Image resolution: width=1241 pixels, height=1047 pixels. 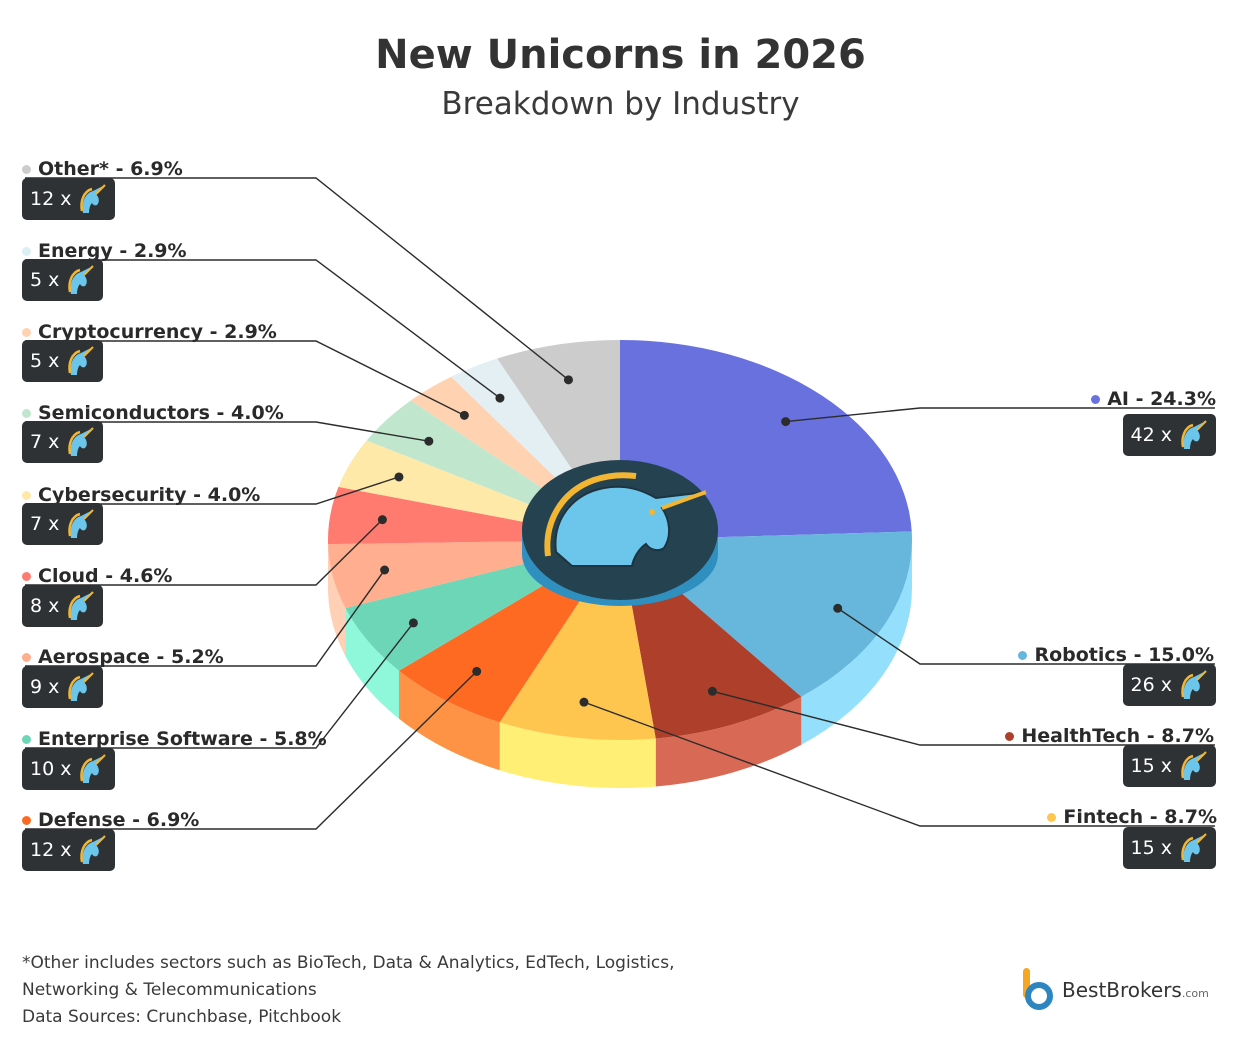 I want to click on count-badge-cloud: 8 x, so click(x=63, y=606).